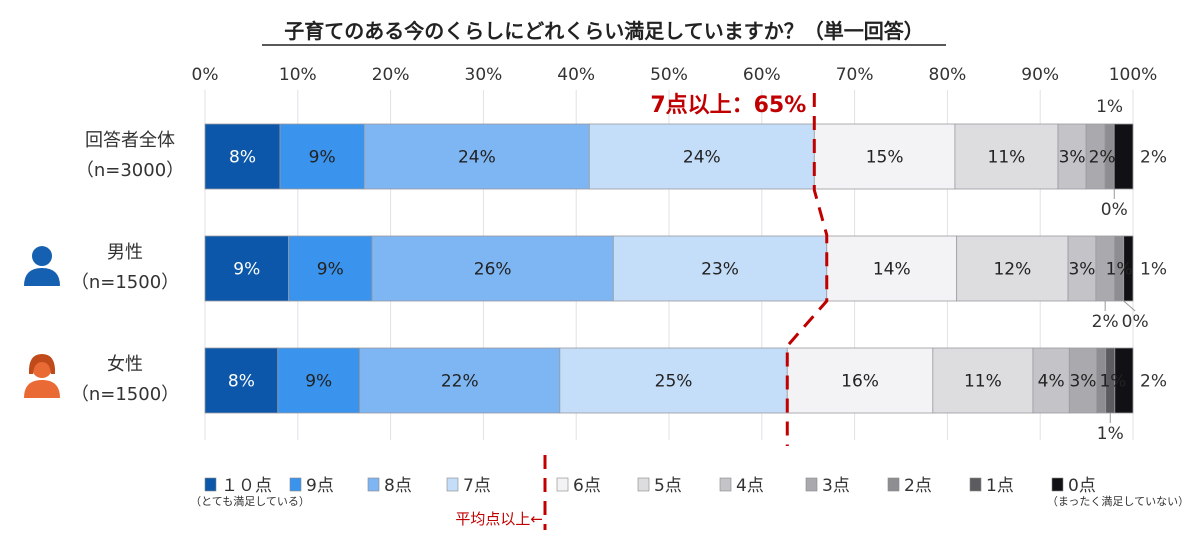 Image resolution: width=1200 pixels, height=538 pixels. Describe the element at coordinates (246, 486) in the screenshot. I see `legend-label: １０点` at that location.